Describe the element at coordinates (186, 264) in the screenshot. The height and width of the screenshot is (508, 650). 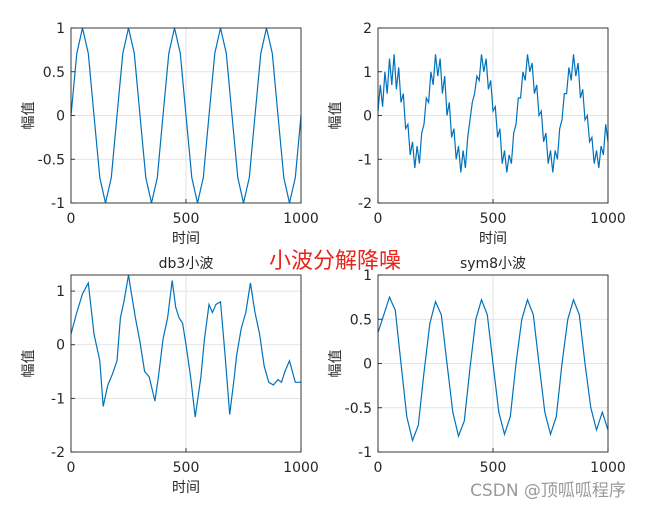
I see `subplot-title: db3小波` at that location.